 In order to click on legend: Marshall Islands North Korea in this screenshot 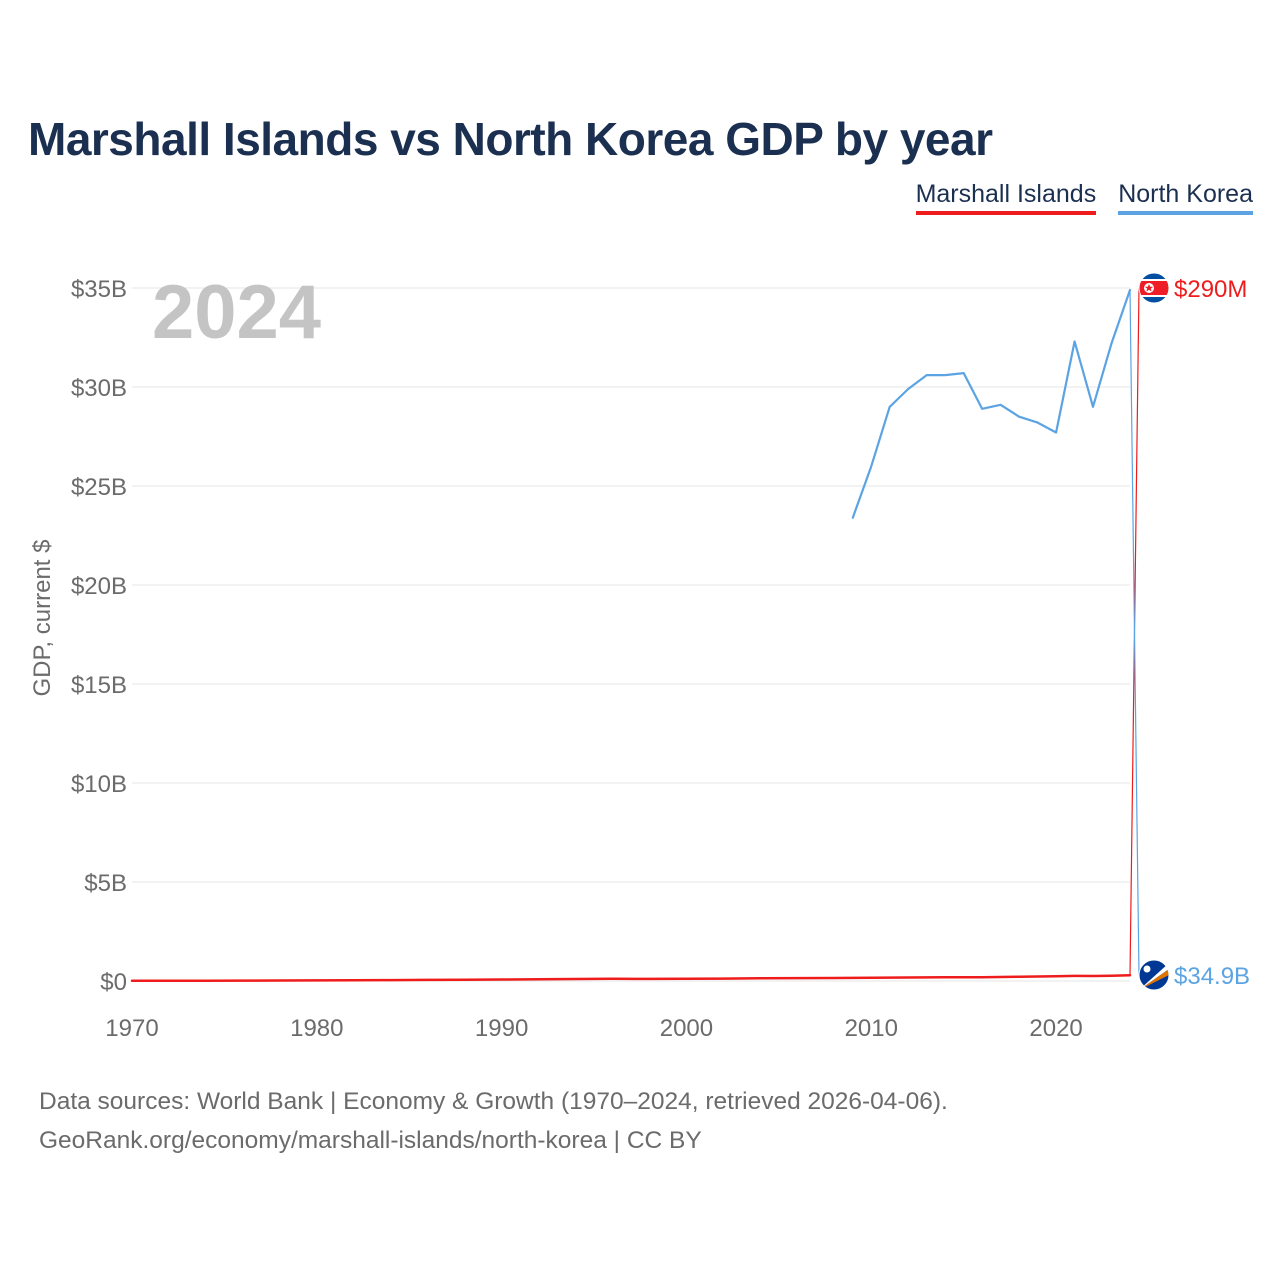, I will do `click(1084, 197)`.